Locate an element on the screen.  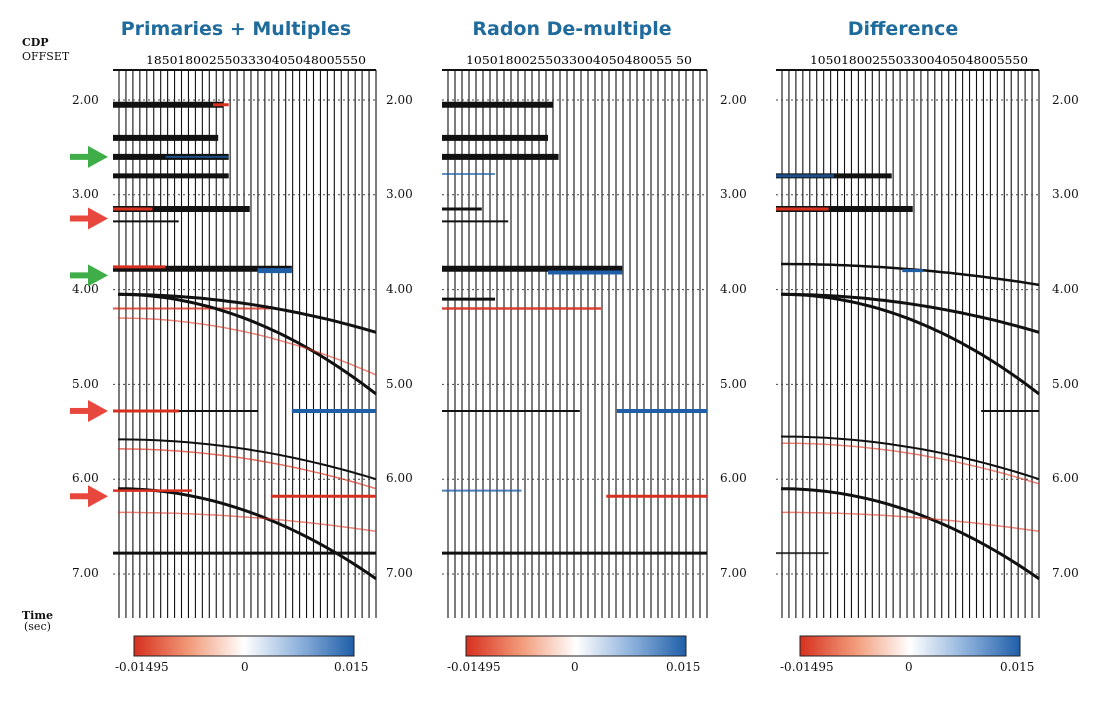
time-tick-label-left: 4.00 is located at coordinates (85, 289).